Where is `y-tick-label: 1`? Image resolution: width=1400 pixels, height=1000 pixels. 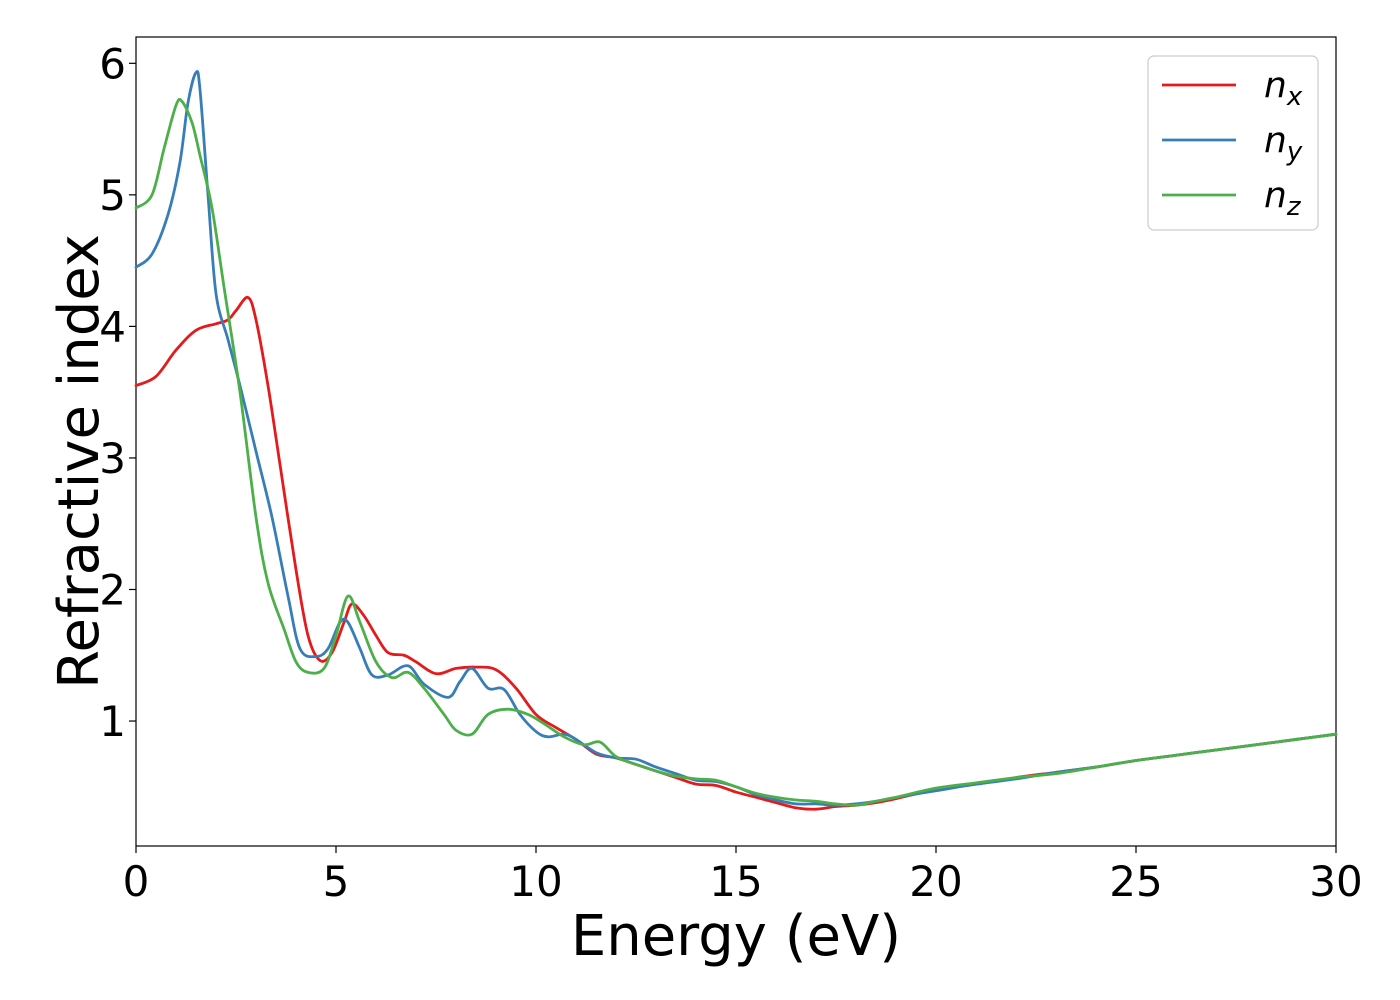
y-tick-label: 1 is located at coordinates (112, 721).